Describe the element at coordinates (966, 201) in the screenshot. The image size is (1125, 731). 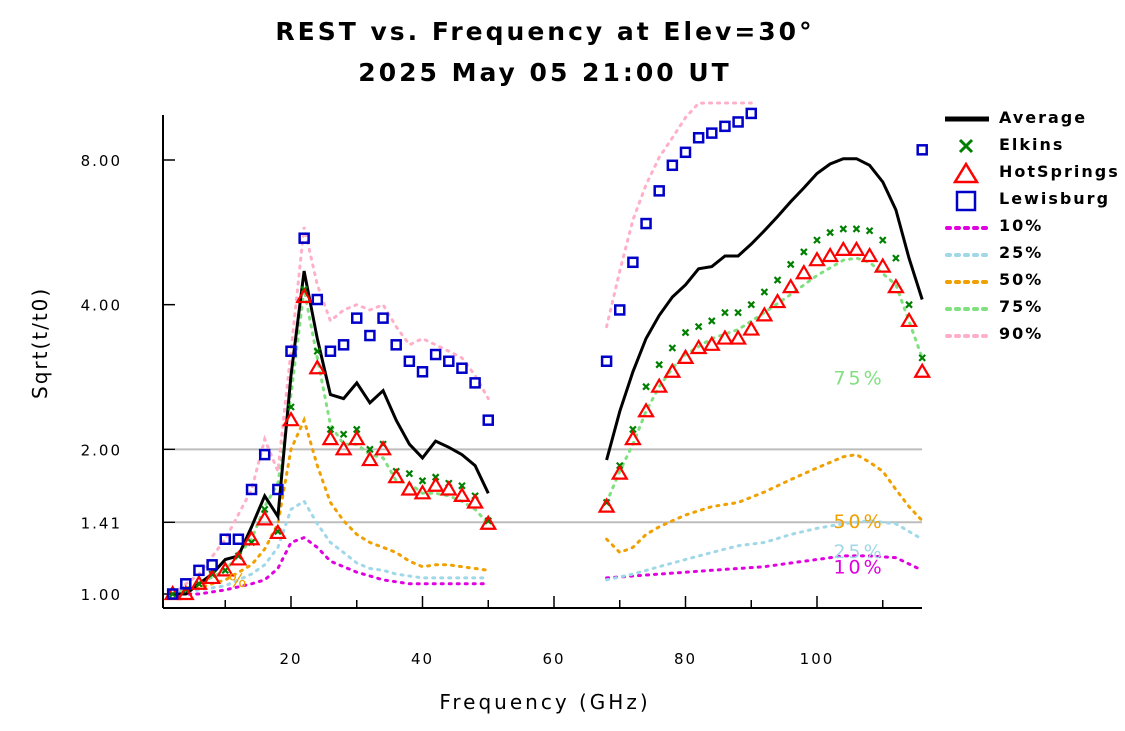
I see `legend-key-lewisburg` at that location.